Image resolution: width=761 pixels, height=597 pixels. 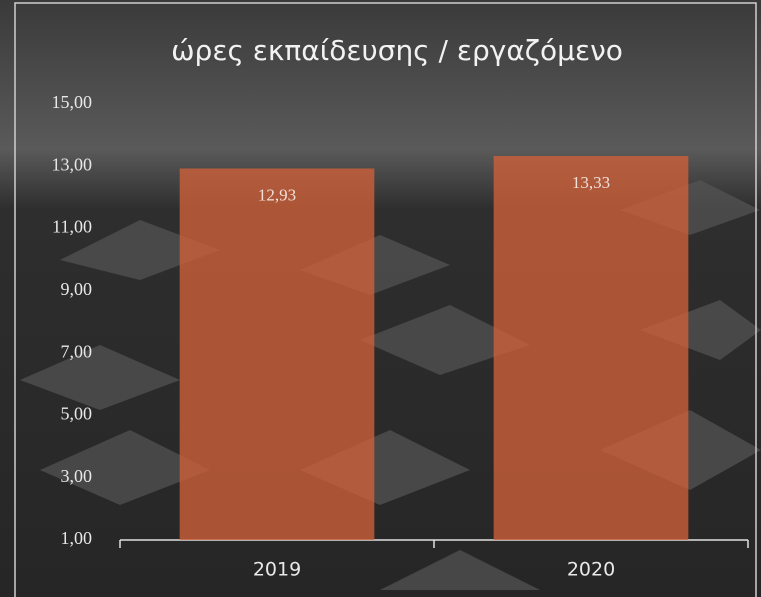 I want to click on chart-title: ώρες εκπαίδευσης / εργαζόμενο, so click(x=397, y=50).